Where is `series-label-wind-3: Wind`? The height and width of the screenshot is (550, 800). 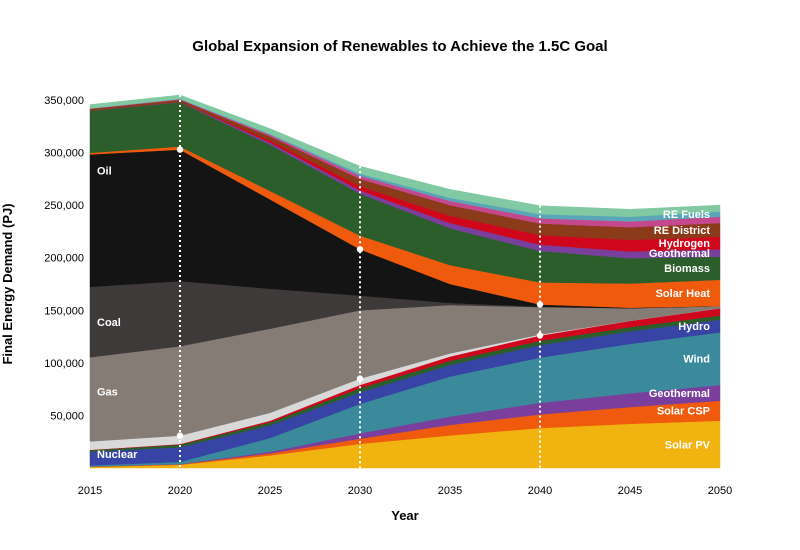
series-label-wind-3: Wind is located at coordinates (696, 360).